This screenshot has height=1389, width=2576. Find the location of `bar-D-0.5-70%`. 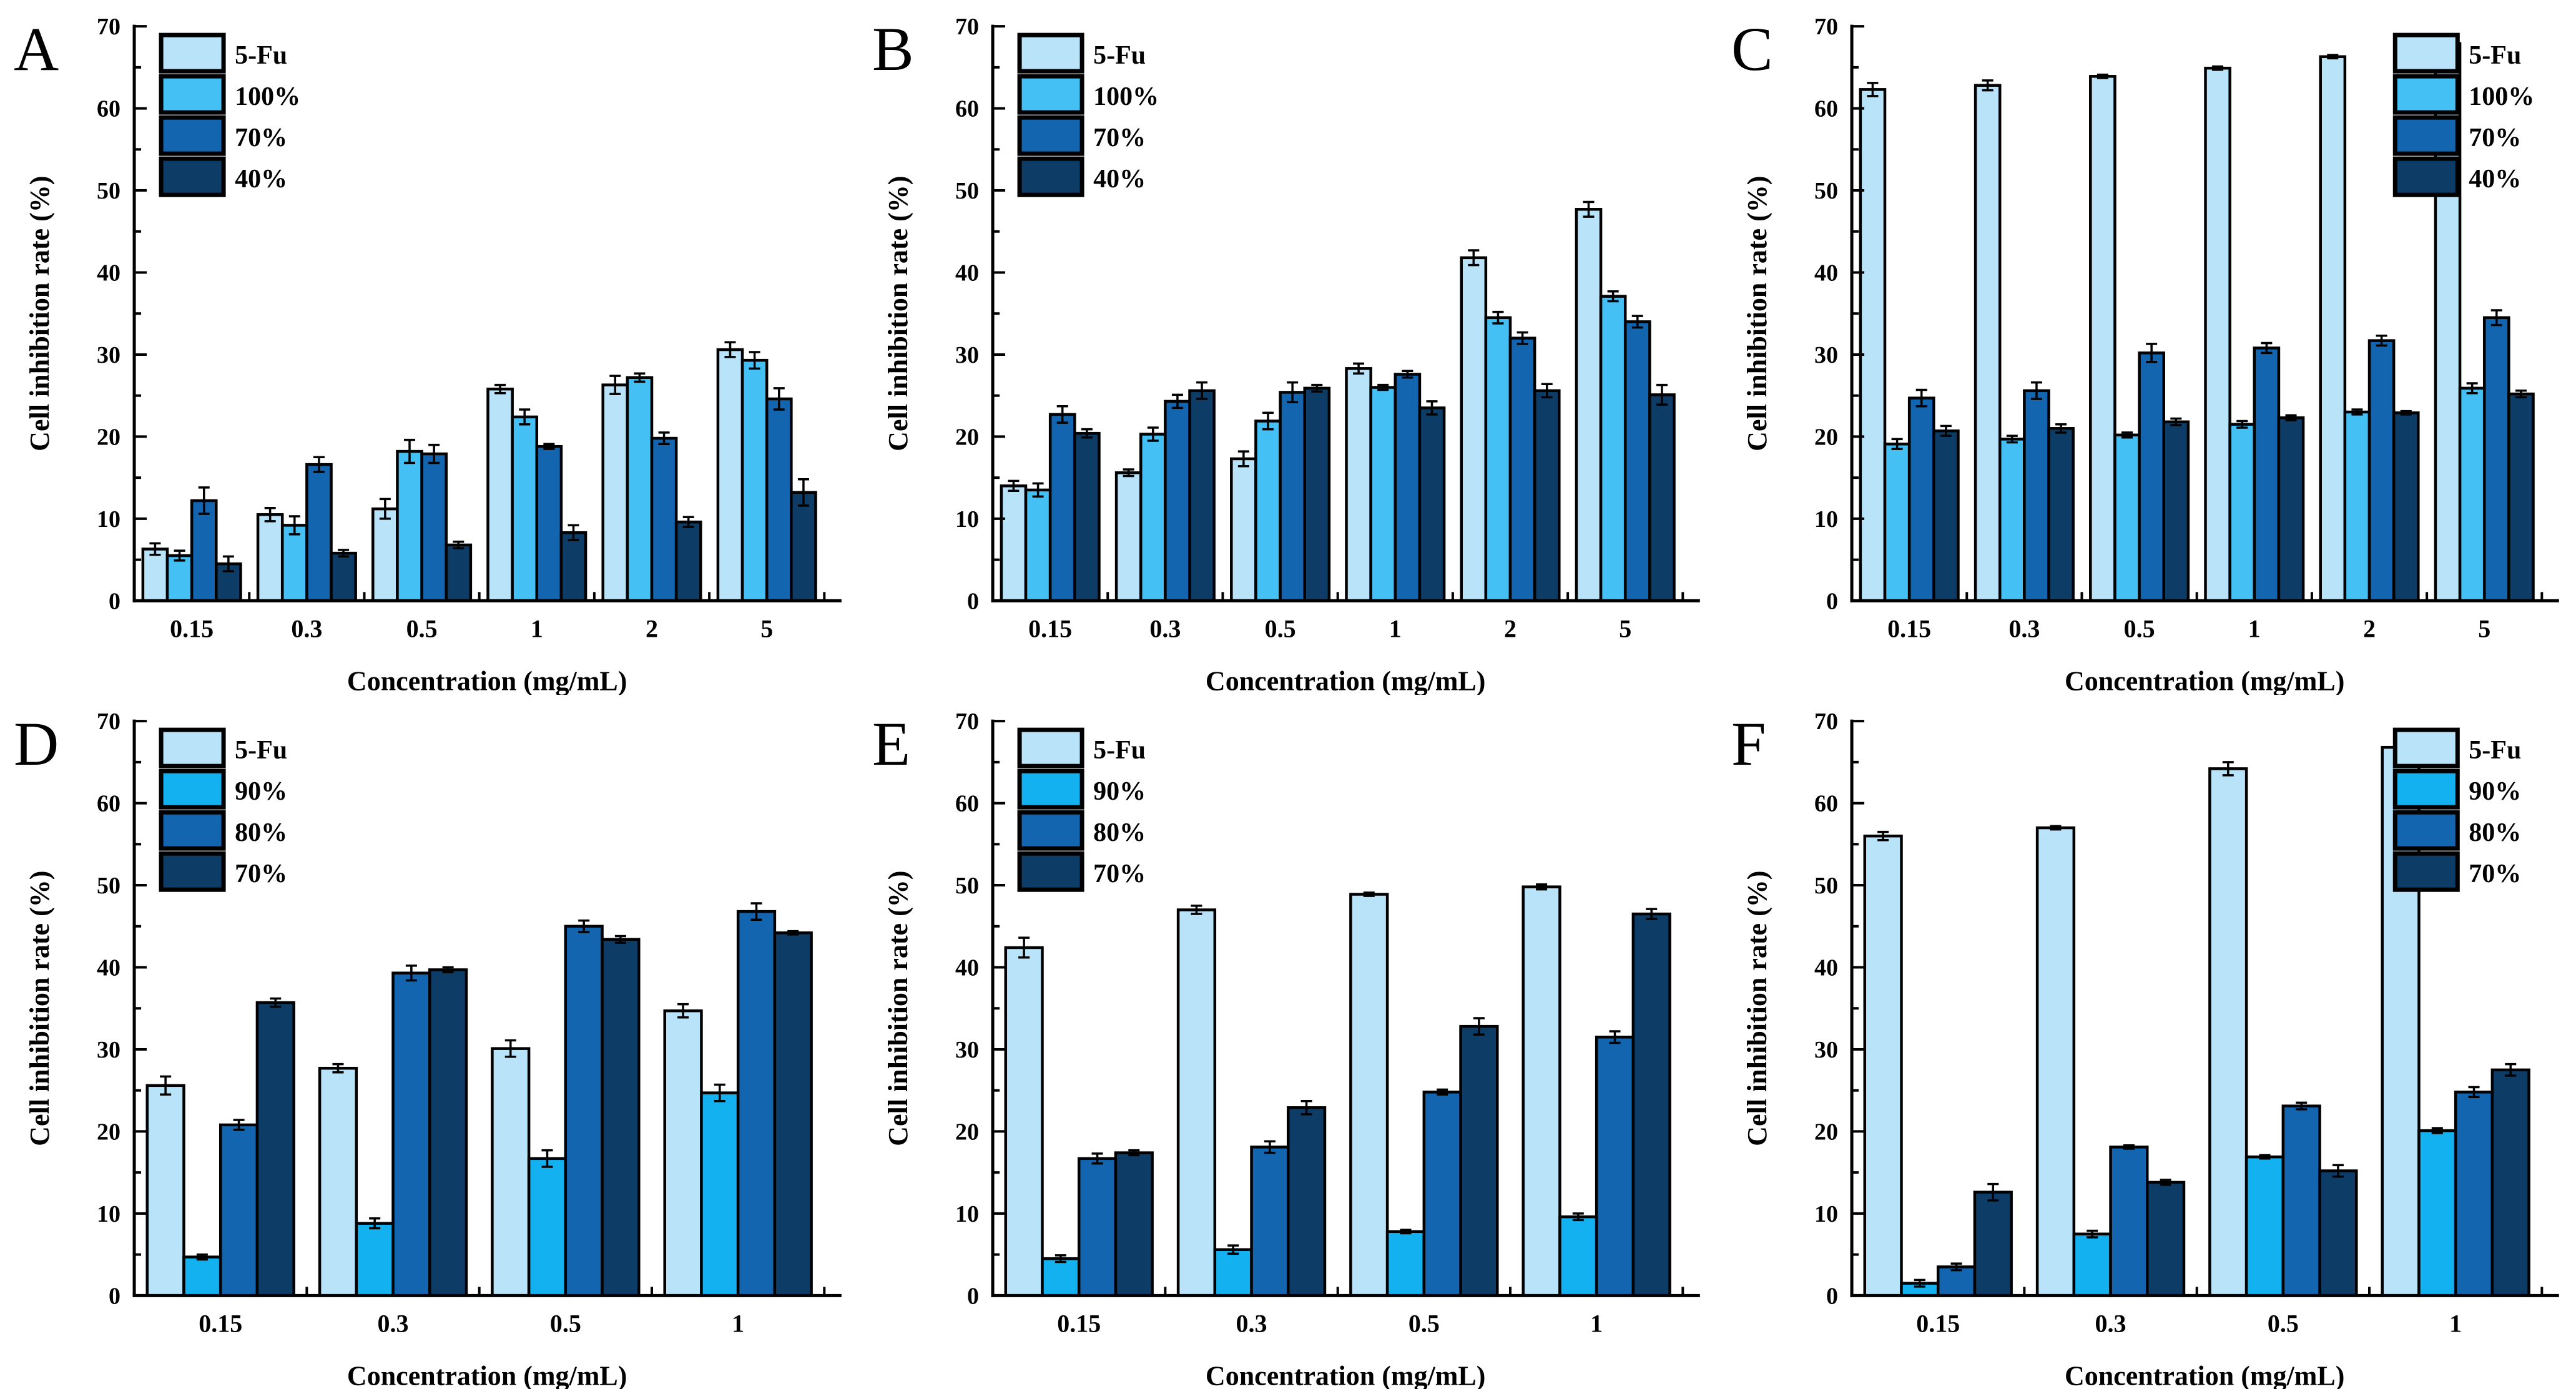

bar-D-0.5-70% is located at coordinates (621, 1117).